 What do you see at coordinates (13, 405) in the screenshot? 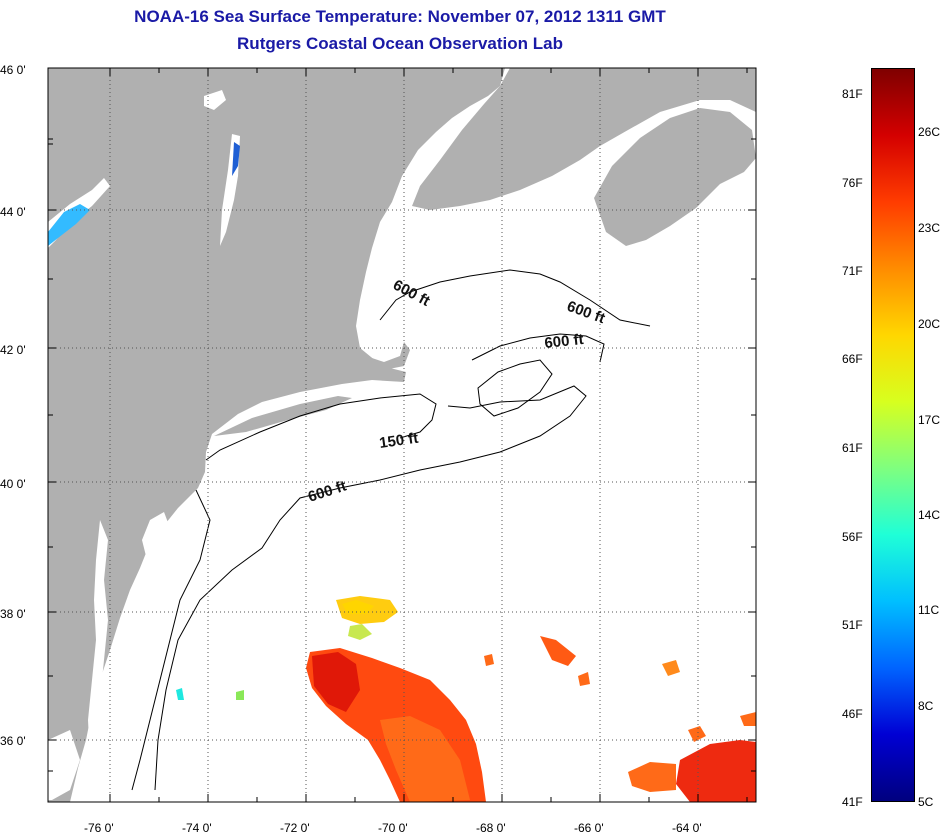
I see `latitude-labels: 46 0' 44 0' 42 0' 40 0' 38 0' 36 0'` at bounding box center [13, 405].